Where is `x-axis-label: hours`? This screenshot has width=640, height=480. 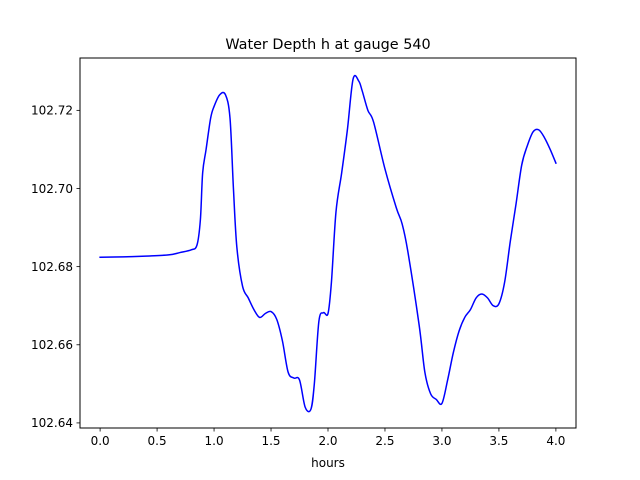 x-axis-label: hours is located at coordinates (328, 463).